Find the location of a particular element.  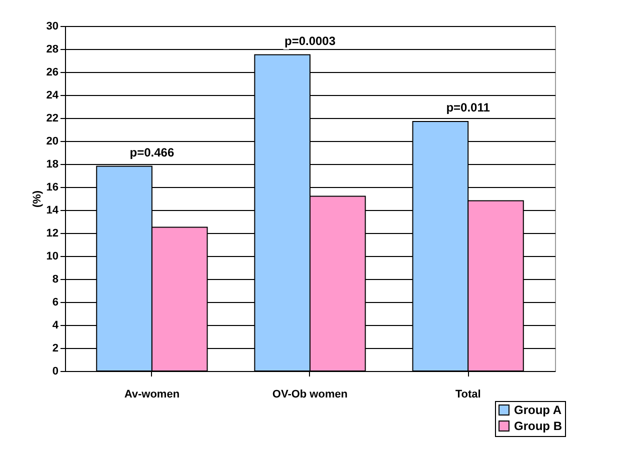

annotation: p=0.011 is located at coordinates (468, 107).